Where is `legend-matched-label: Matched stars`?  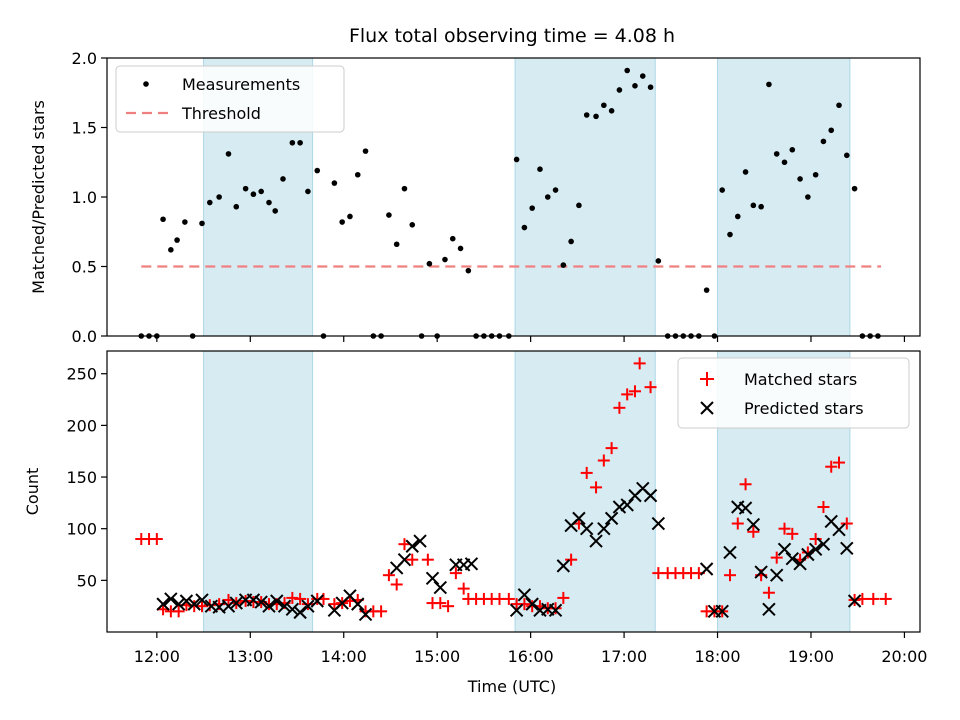
legend-matched-label: Matched stars is located at coordinates (800, 379).